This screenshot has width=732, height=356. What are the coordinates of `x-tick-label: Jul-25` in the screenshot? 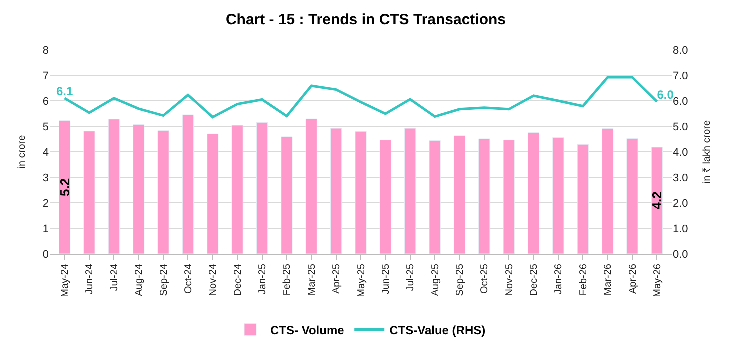 It's located at (411, 278).